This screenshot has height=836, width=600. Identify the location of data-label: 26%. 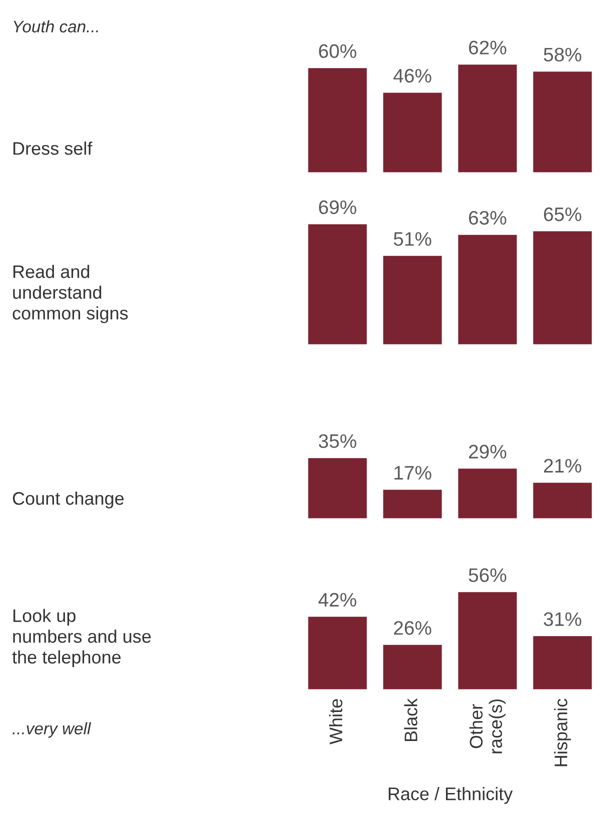
(413, 628).